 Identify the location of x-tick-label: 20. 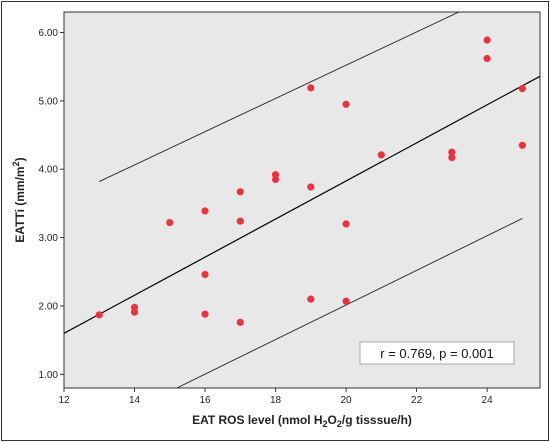
(347, 400).